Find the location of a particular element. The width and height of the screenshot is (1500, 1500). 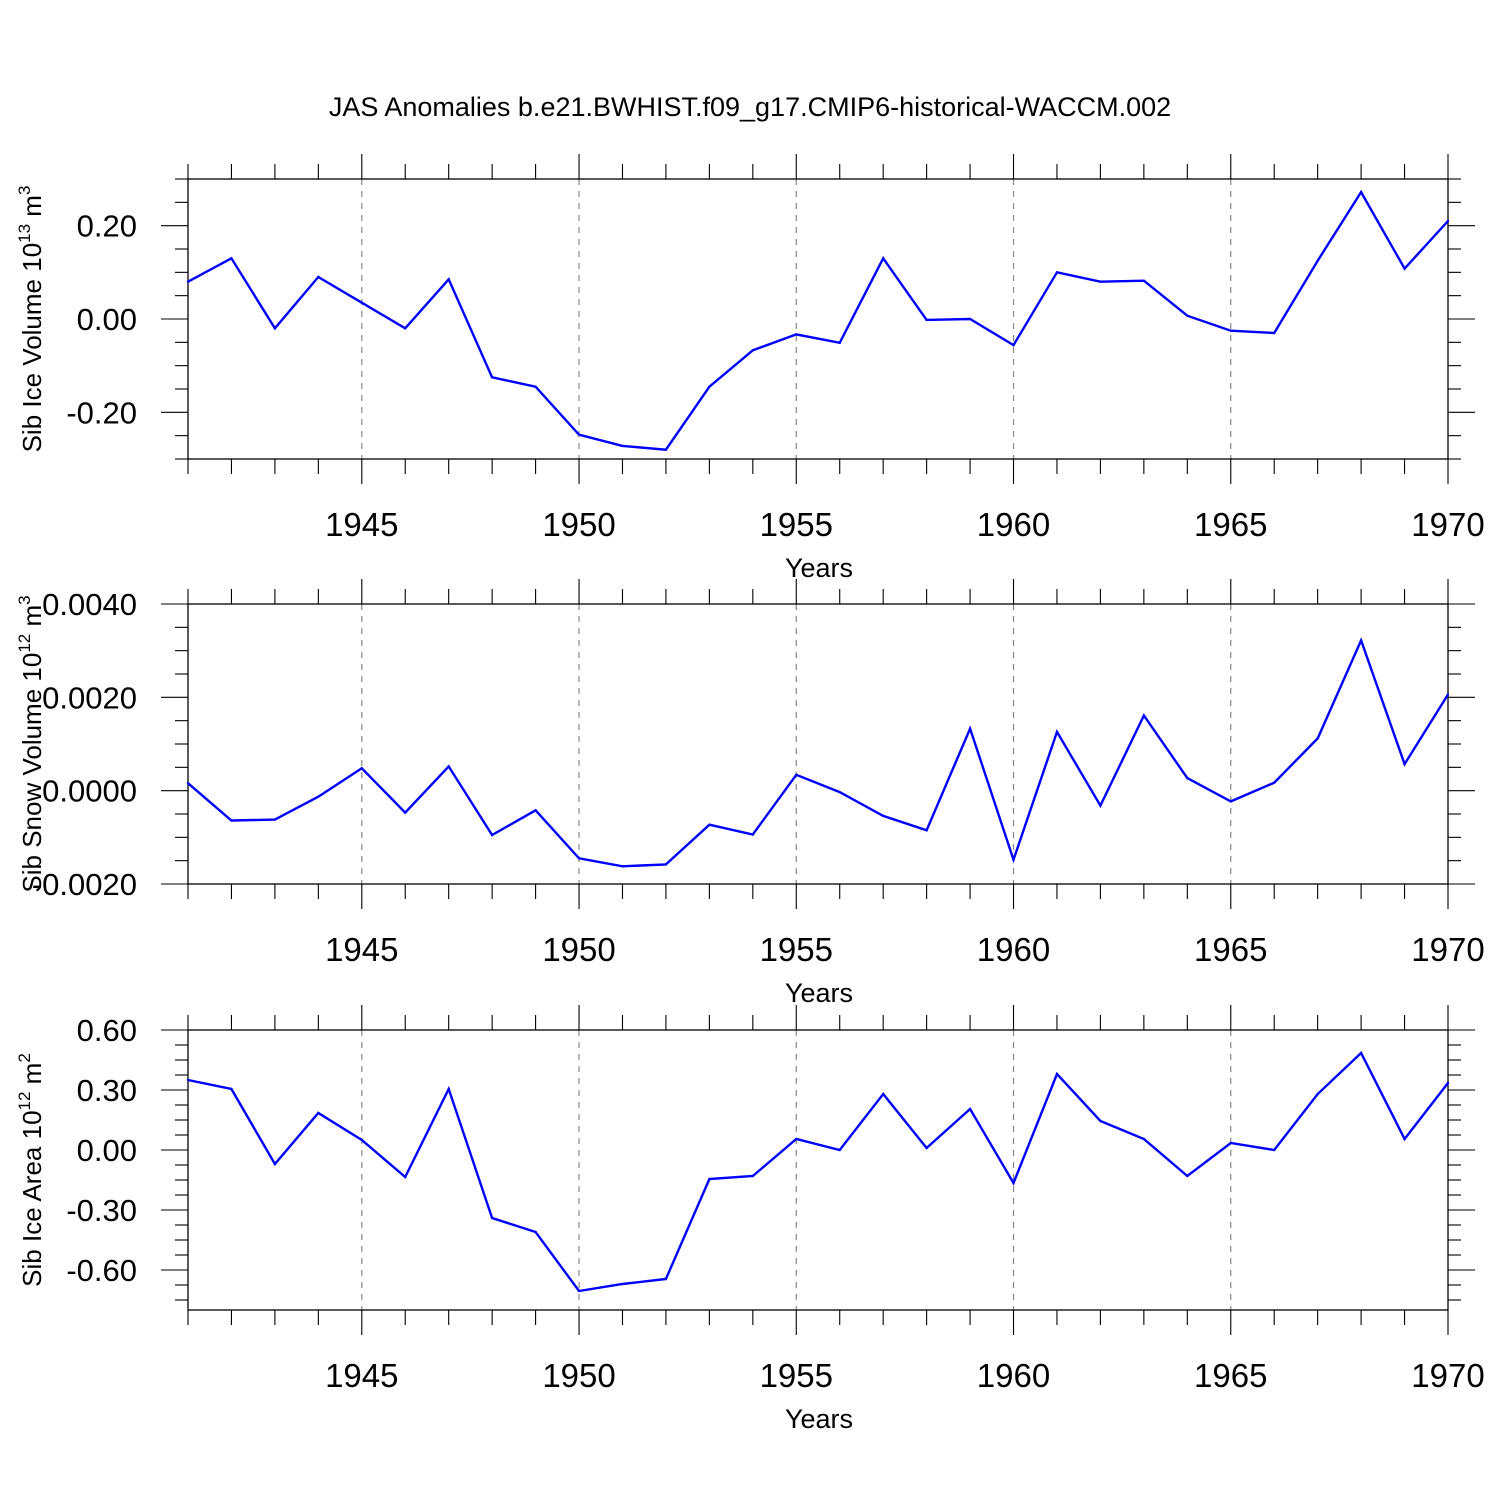

y-tick-label-3: -0.30 is located at coordinates (101, 1210).